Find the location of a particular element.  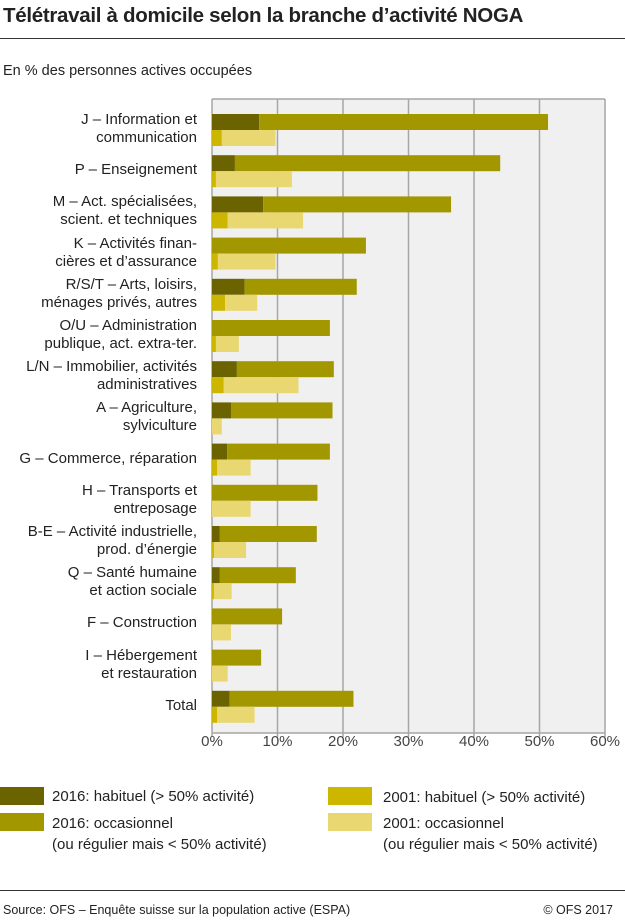

x-tick-label: 30% is located at coordinates (408, 741).